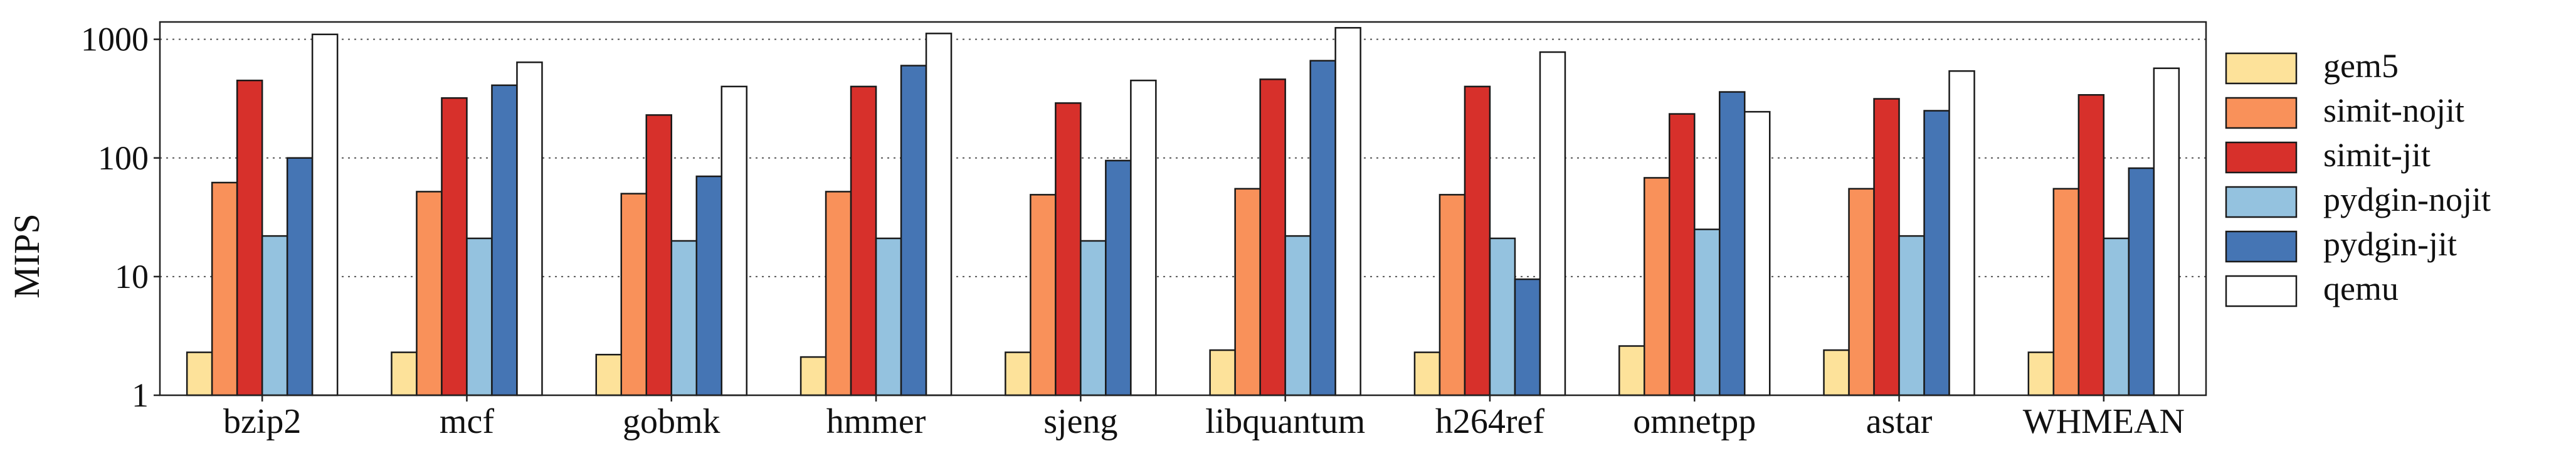  Describe the element at coordinates (1093, 318) in the screenshot. I see `bar-pydgin-nojit-sjeng` at that location.